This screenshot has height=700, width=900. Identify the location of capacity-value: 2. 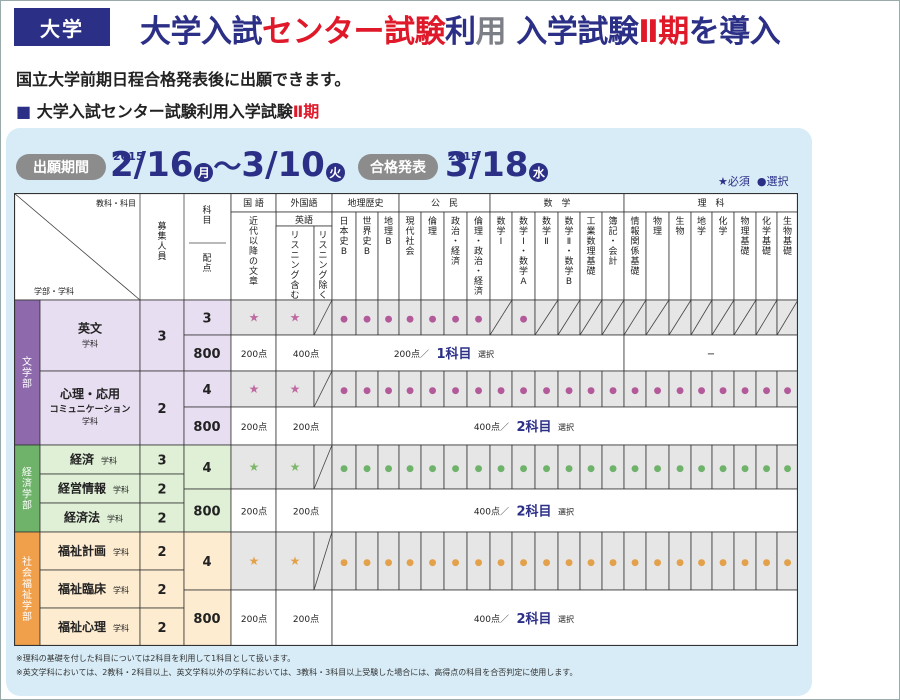
(161, 519).